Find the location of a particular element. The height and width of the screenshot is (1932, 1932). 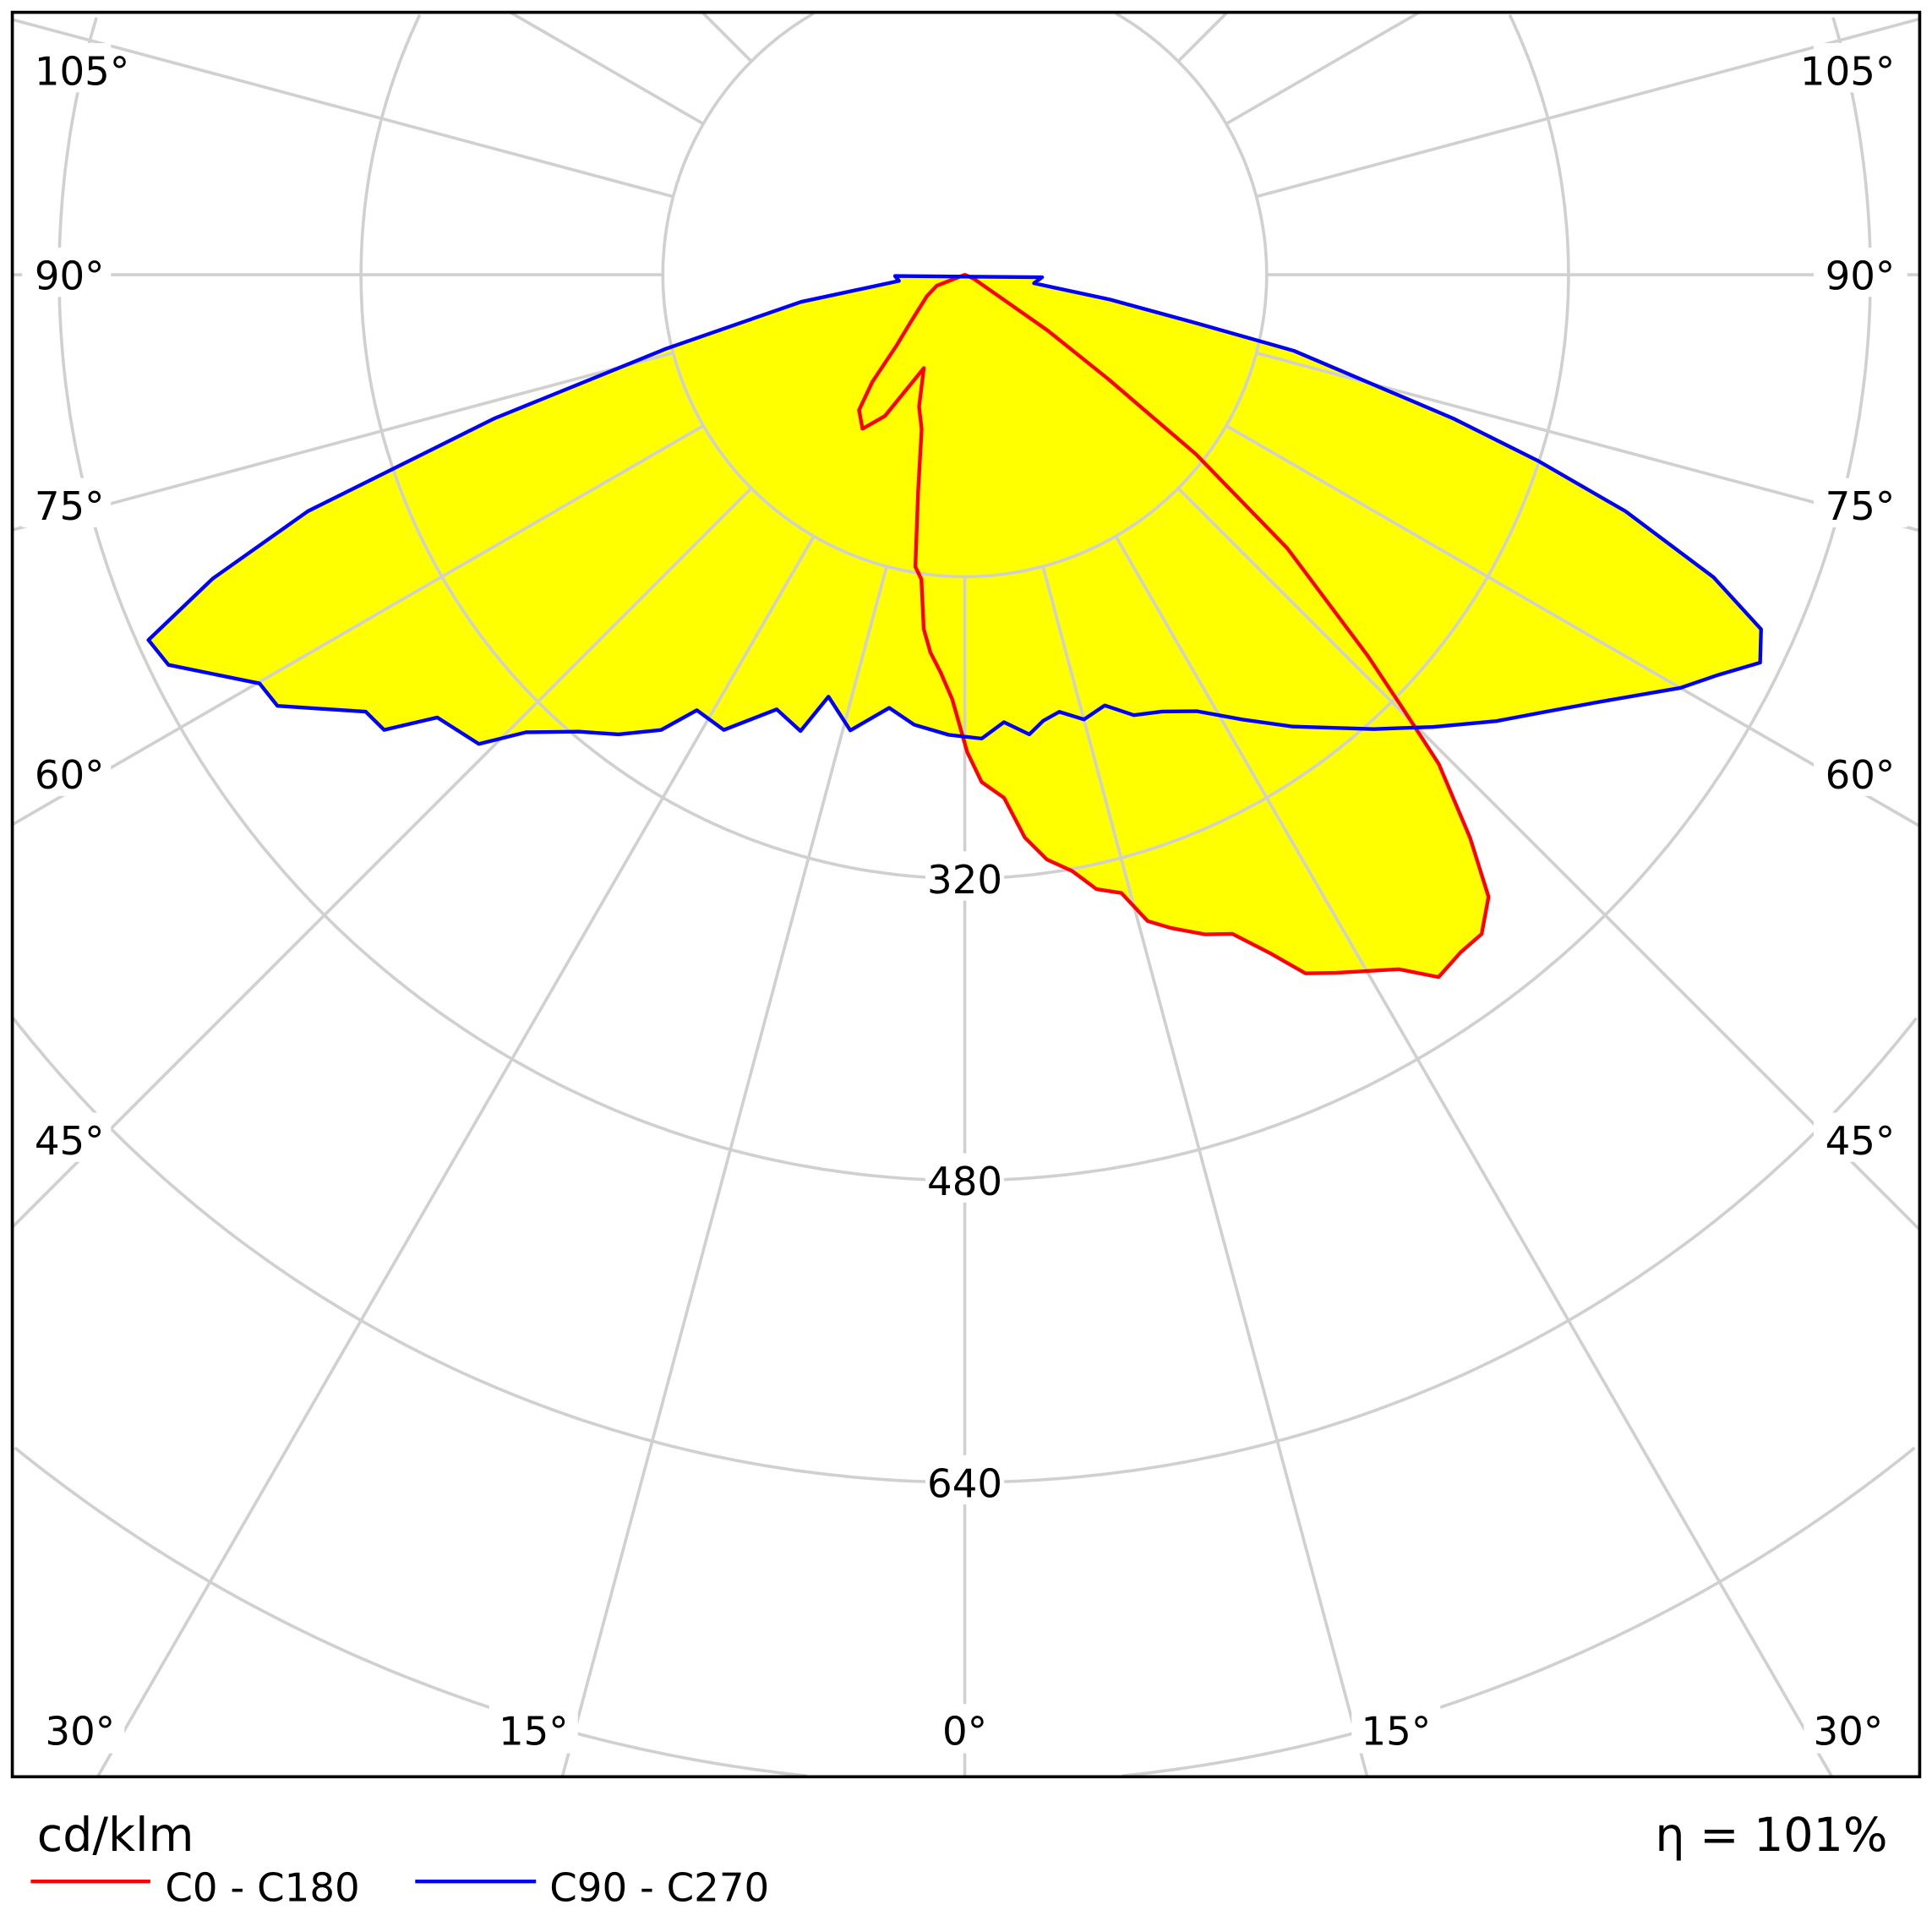

angle-label-left: 105° is located at coordinates (82, 73).